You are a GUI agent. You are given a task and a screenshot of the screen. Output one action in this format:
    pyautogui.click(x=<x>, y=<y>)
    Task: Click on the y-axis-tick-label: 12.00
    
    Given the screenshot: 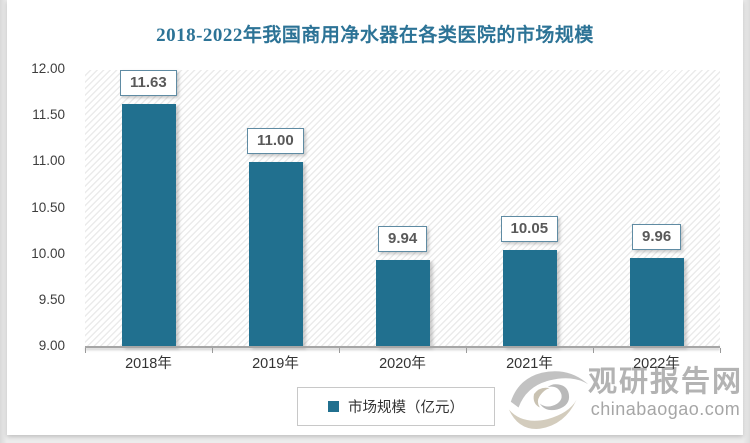 What is the action you would take?
    pyautogui.click(x=48, y=68)
    